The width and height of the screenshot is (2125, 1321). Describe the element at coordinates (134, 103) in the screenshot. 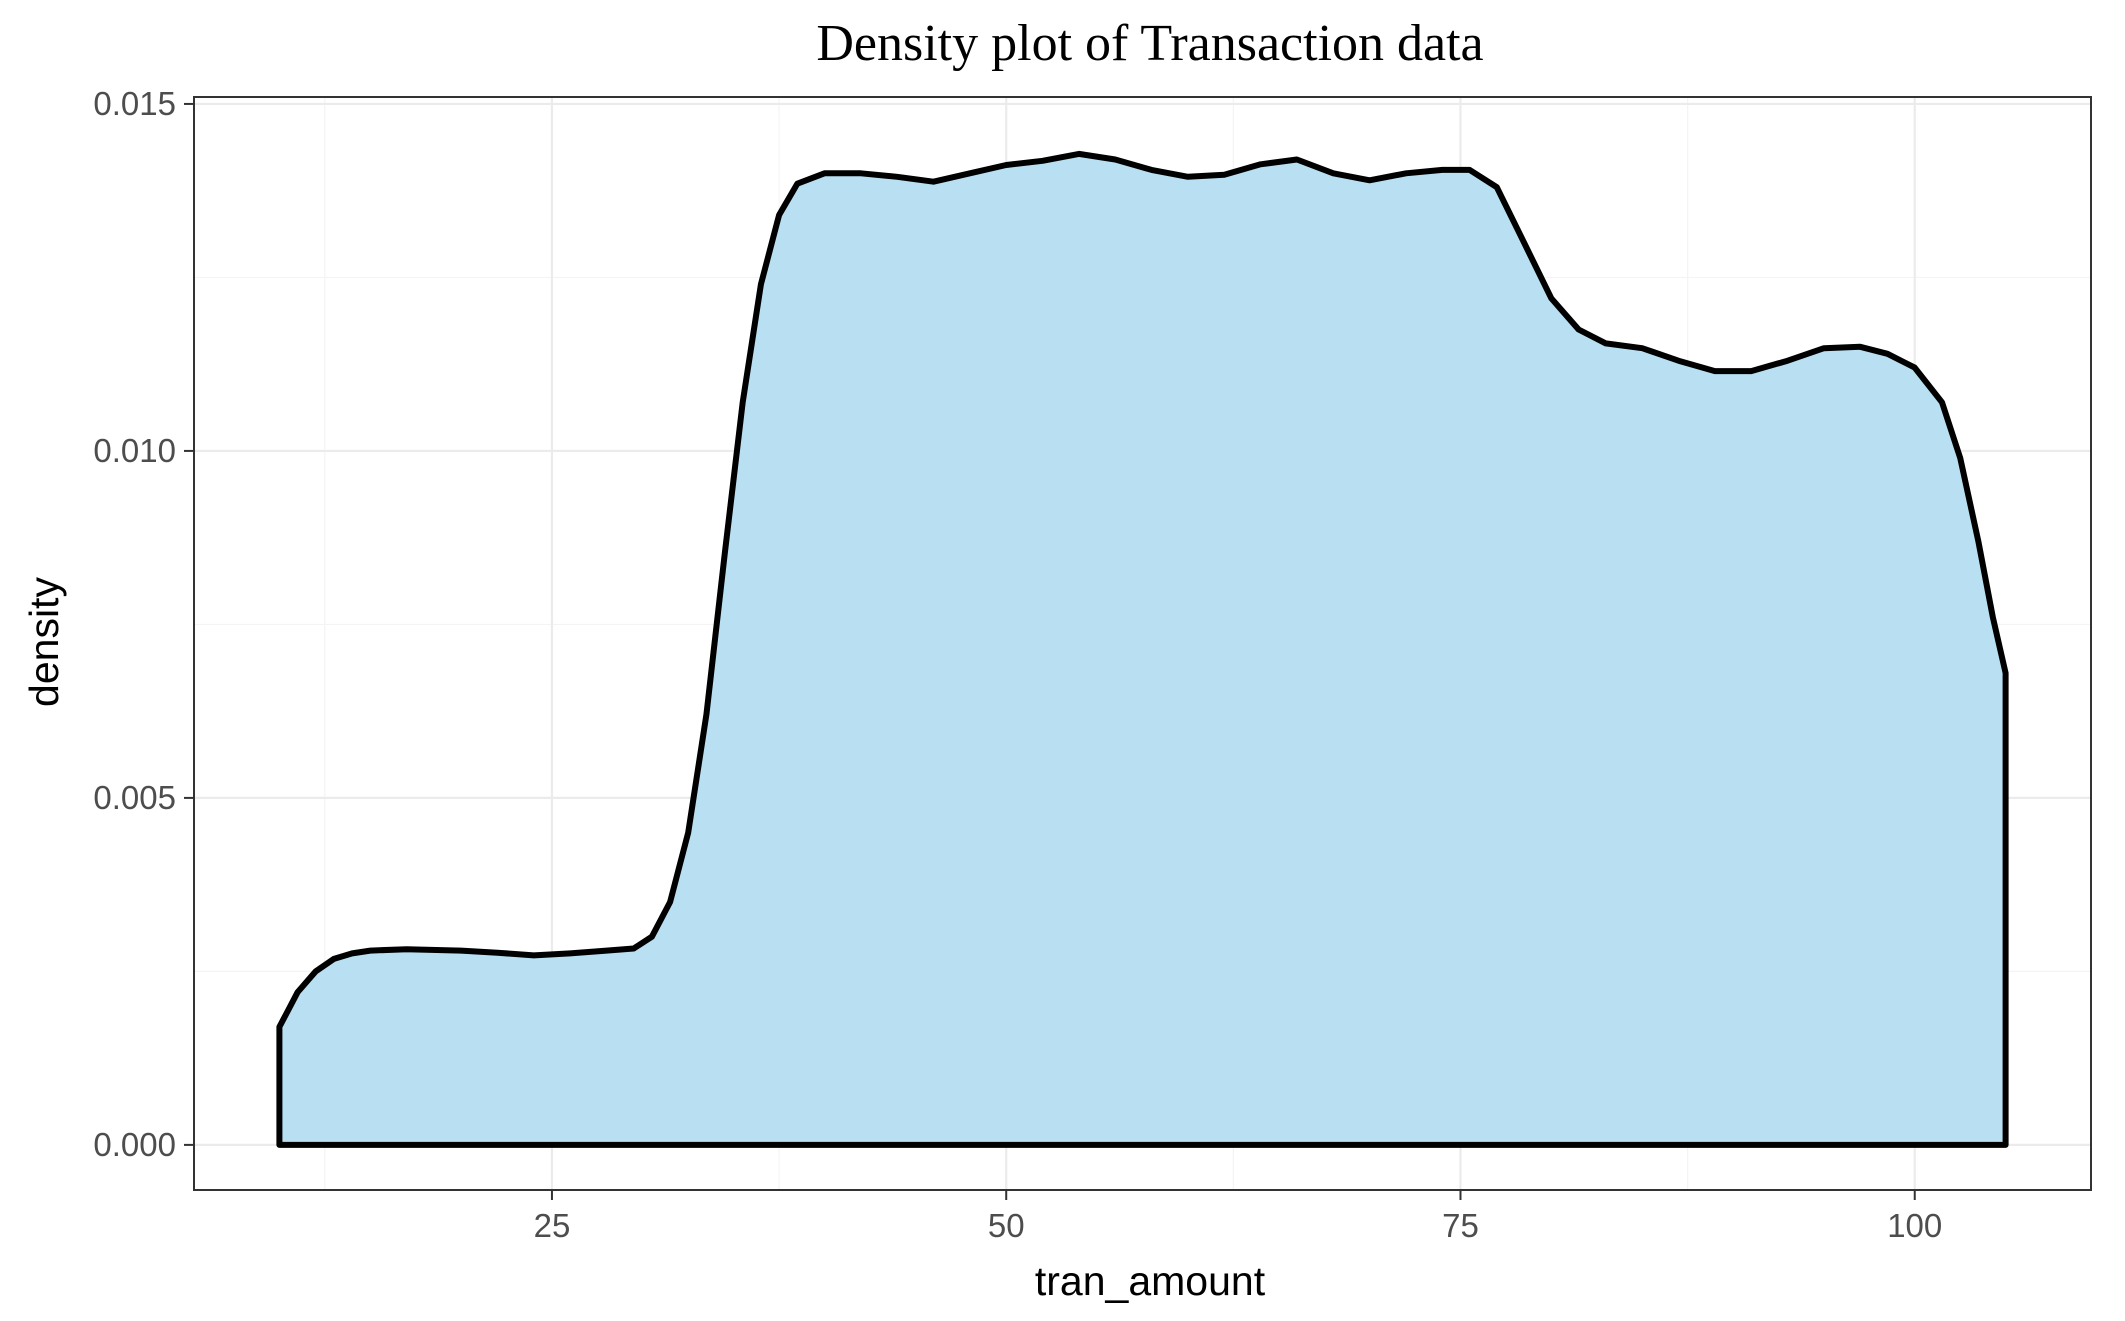

I see `y-tick-label-3: 0.015` at that location.